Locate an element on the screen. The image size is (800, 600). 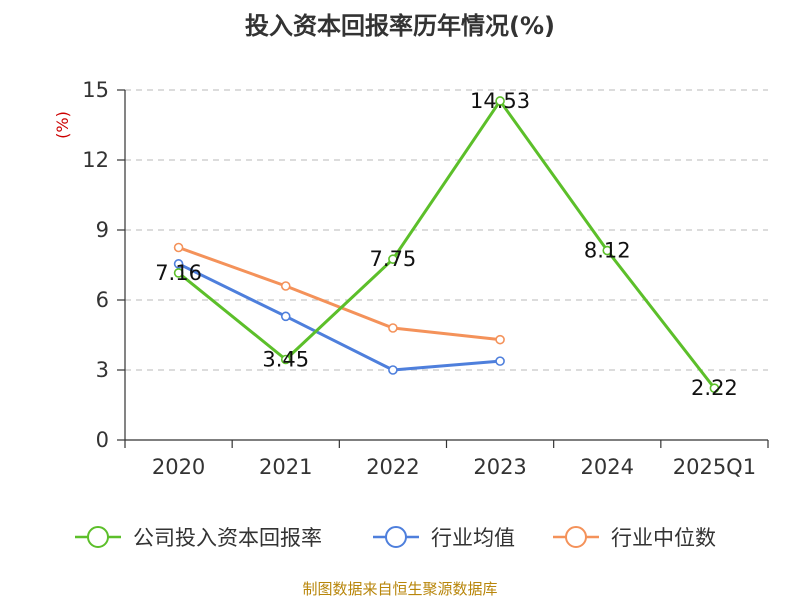
legend-label: 行业中位数 is located at coordinates (663, 538).